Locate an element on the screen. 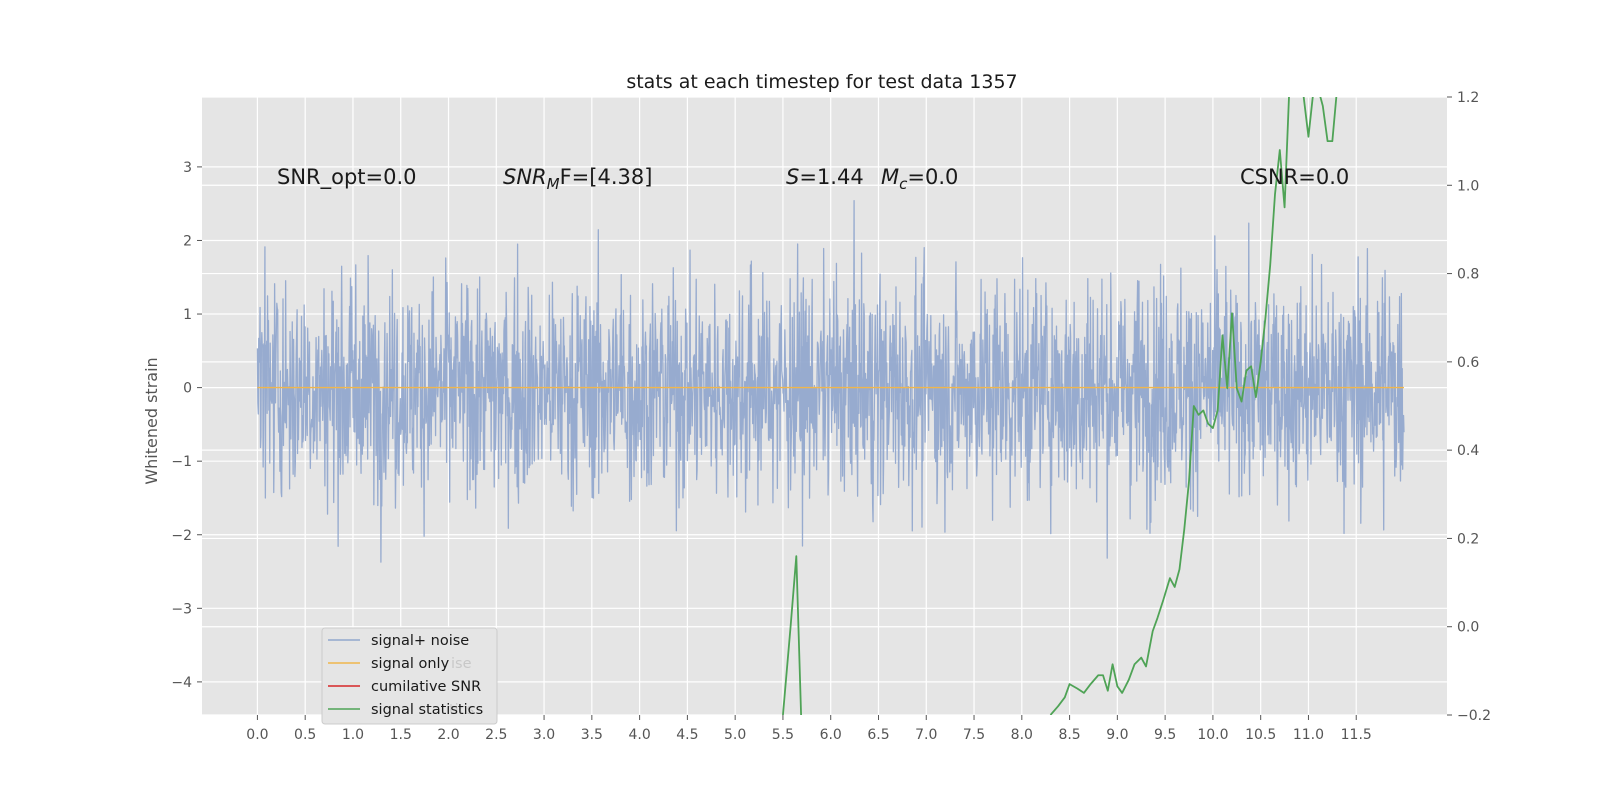 The image size is (1600, 800). y2-tick-label: 0.0 is located at coordinates (1468, 628).